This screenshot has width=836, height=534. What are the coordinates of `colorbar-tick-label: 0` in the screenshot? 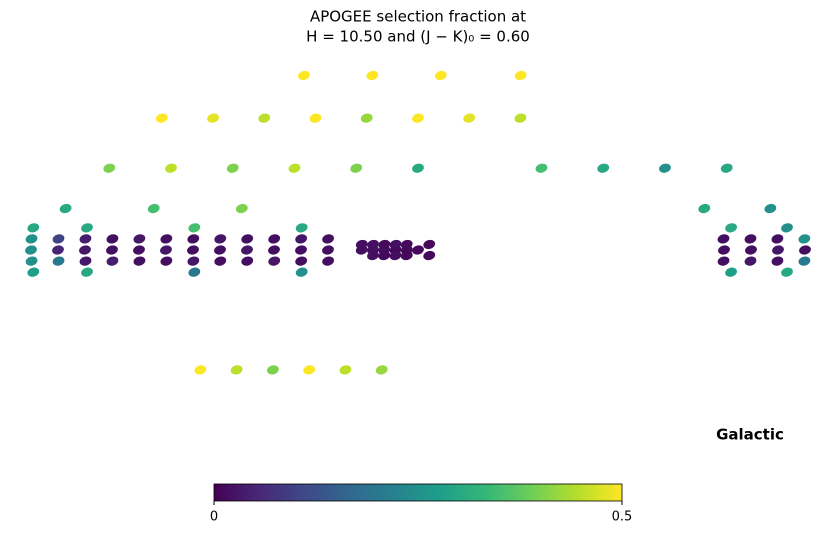 It's located at (214, 517).